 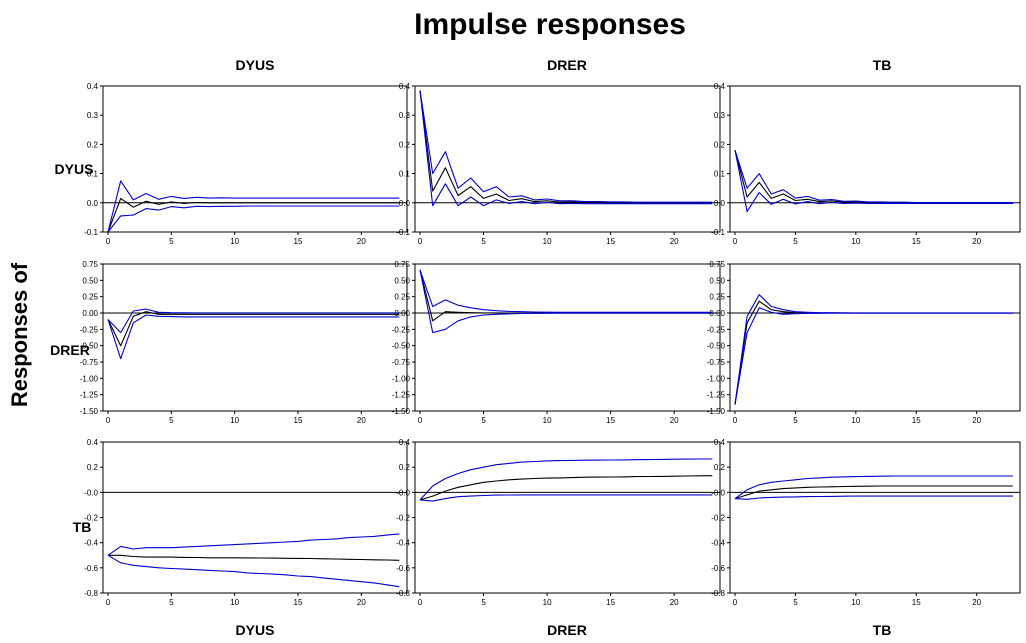 What do you see at coordinates (74, 169) in the screenshot?
I see `row-label-dyus: DYUS` at bounding box center [74, 169].